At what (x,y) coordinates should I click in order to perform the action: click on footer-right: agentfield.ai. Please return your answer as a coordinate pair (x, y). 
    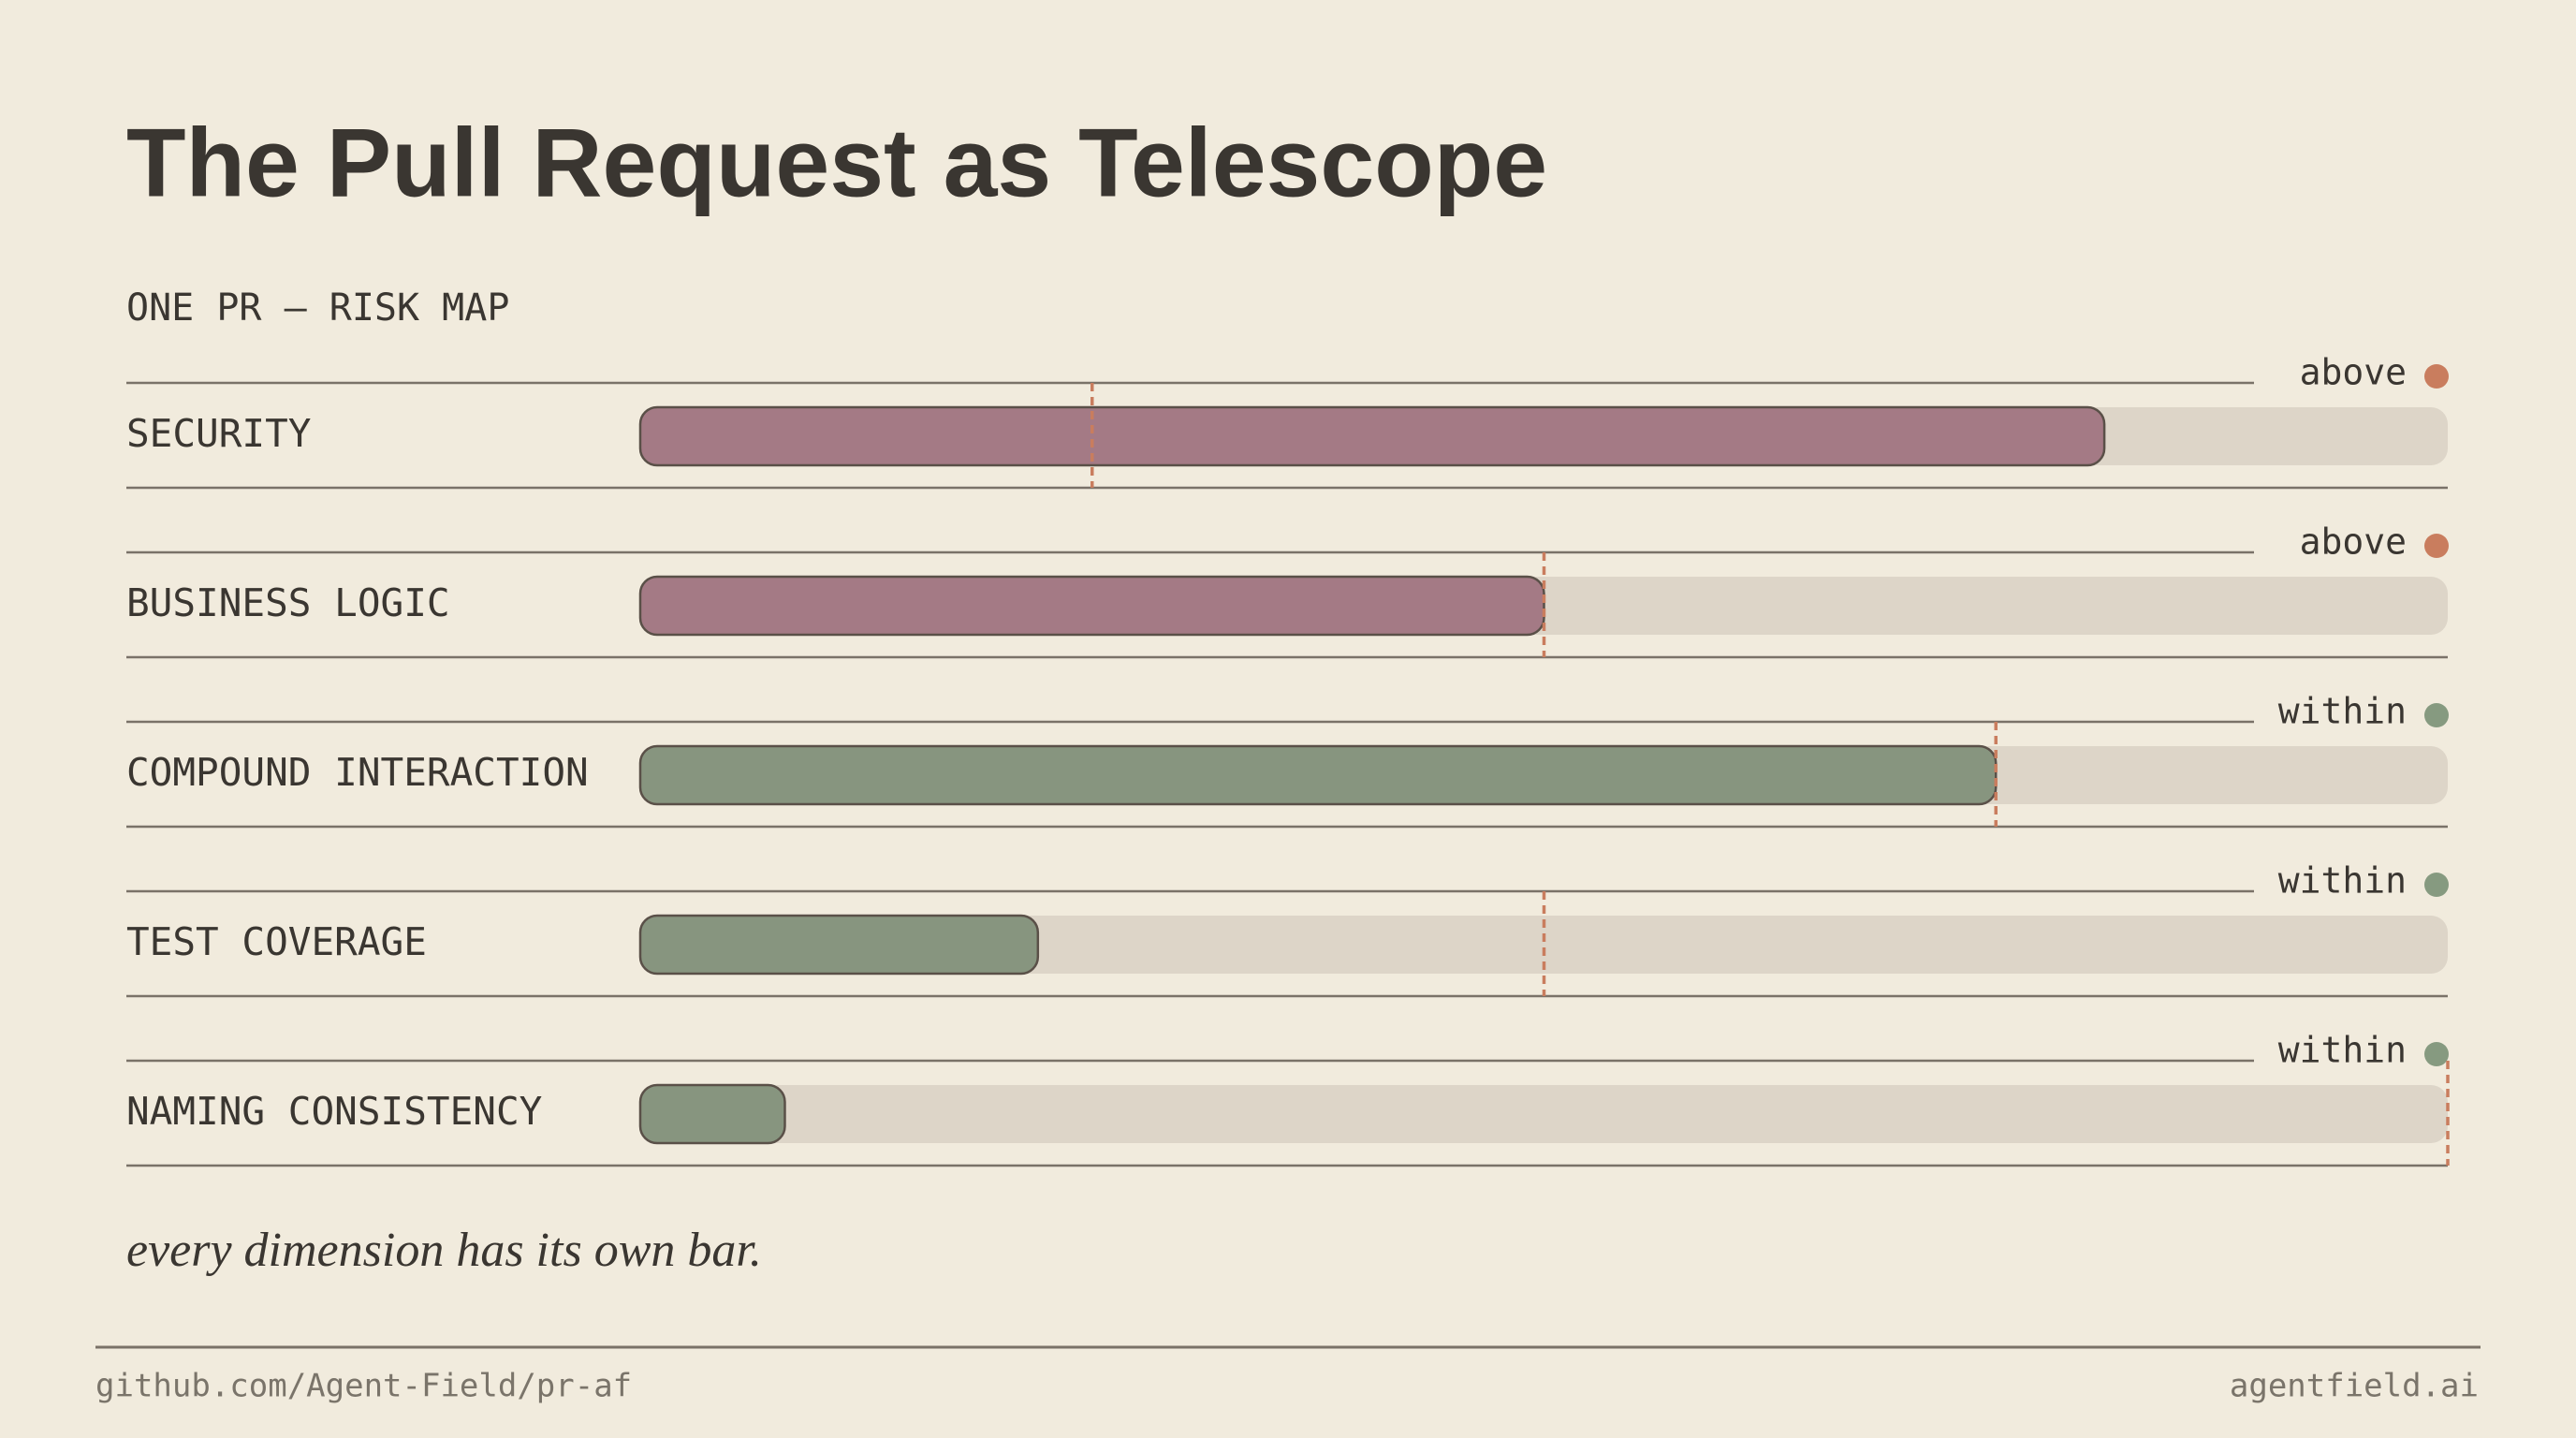
    Looking at the image, I should click on (2354, 1386).